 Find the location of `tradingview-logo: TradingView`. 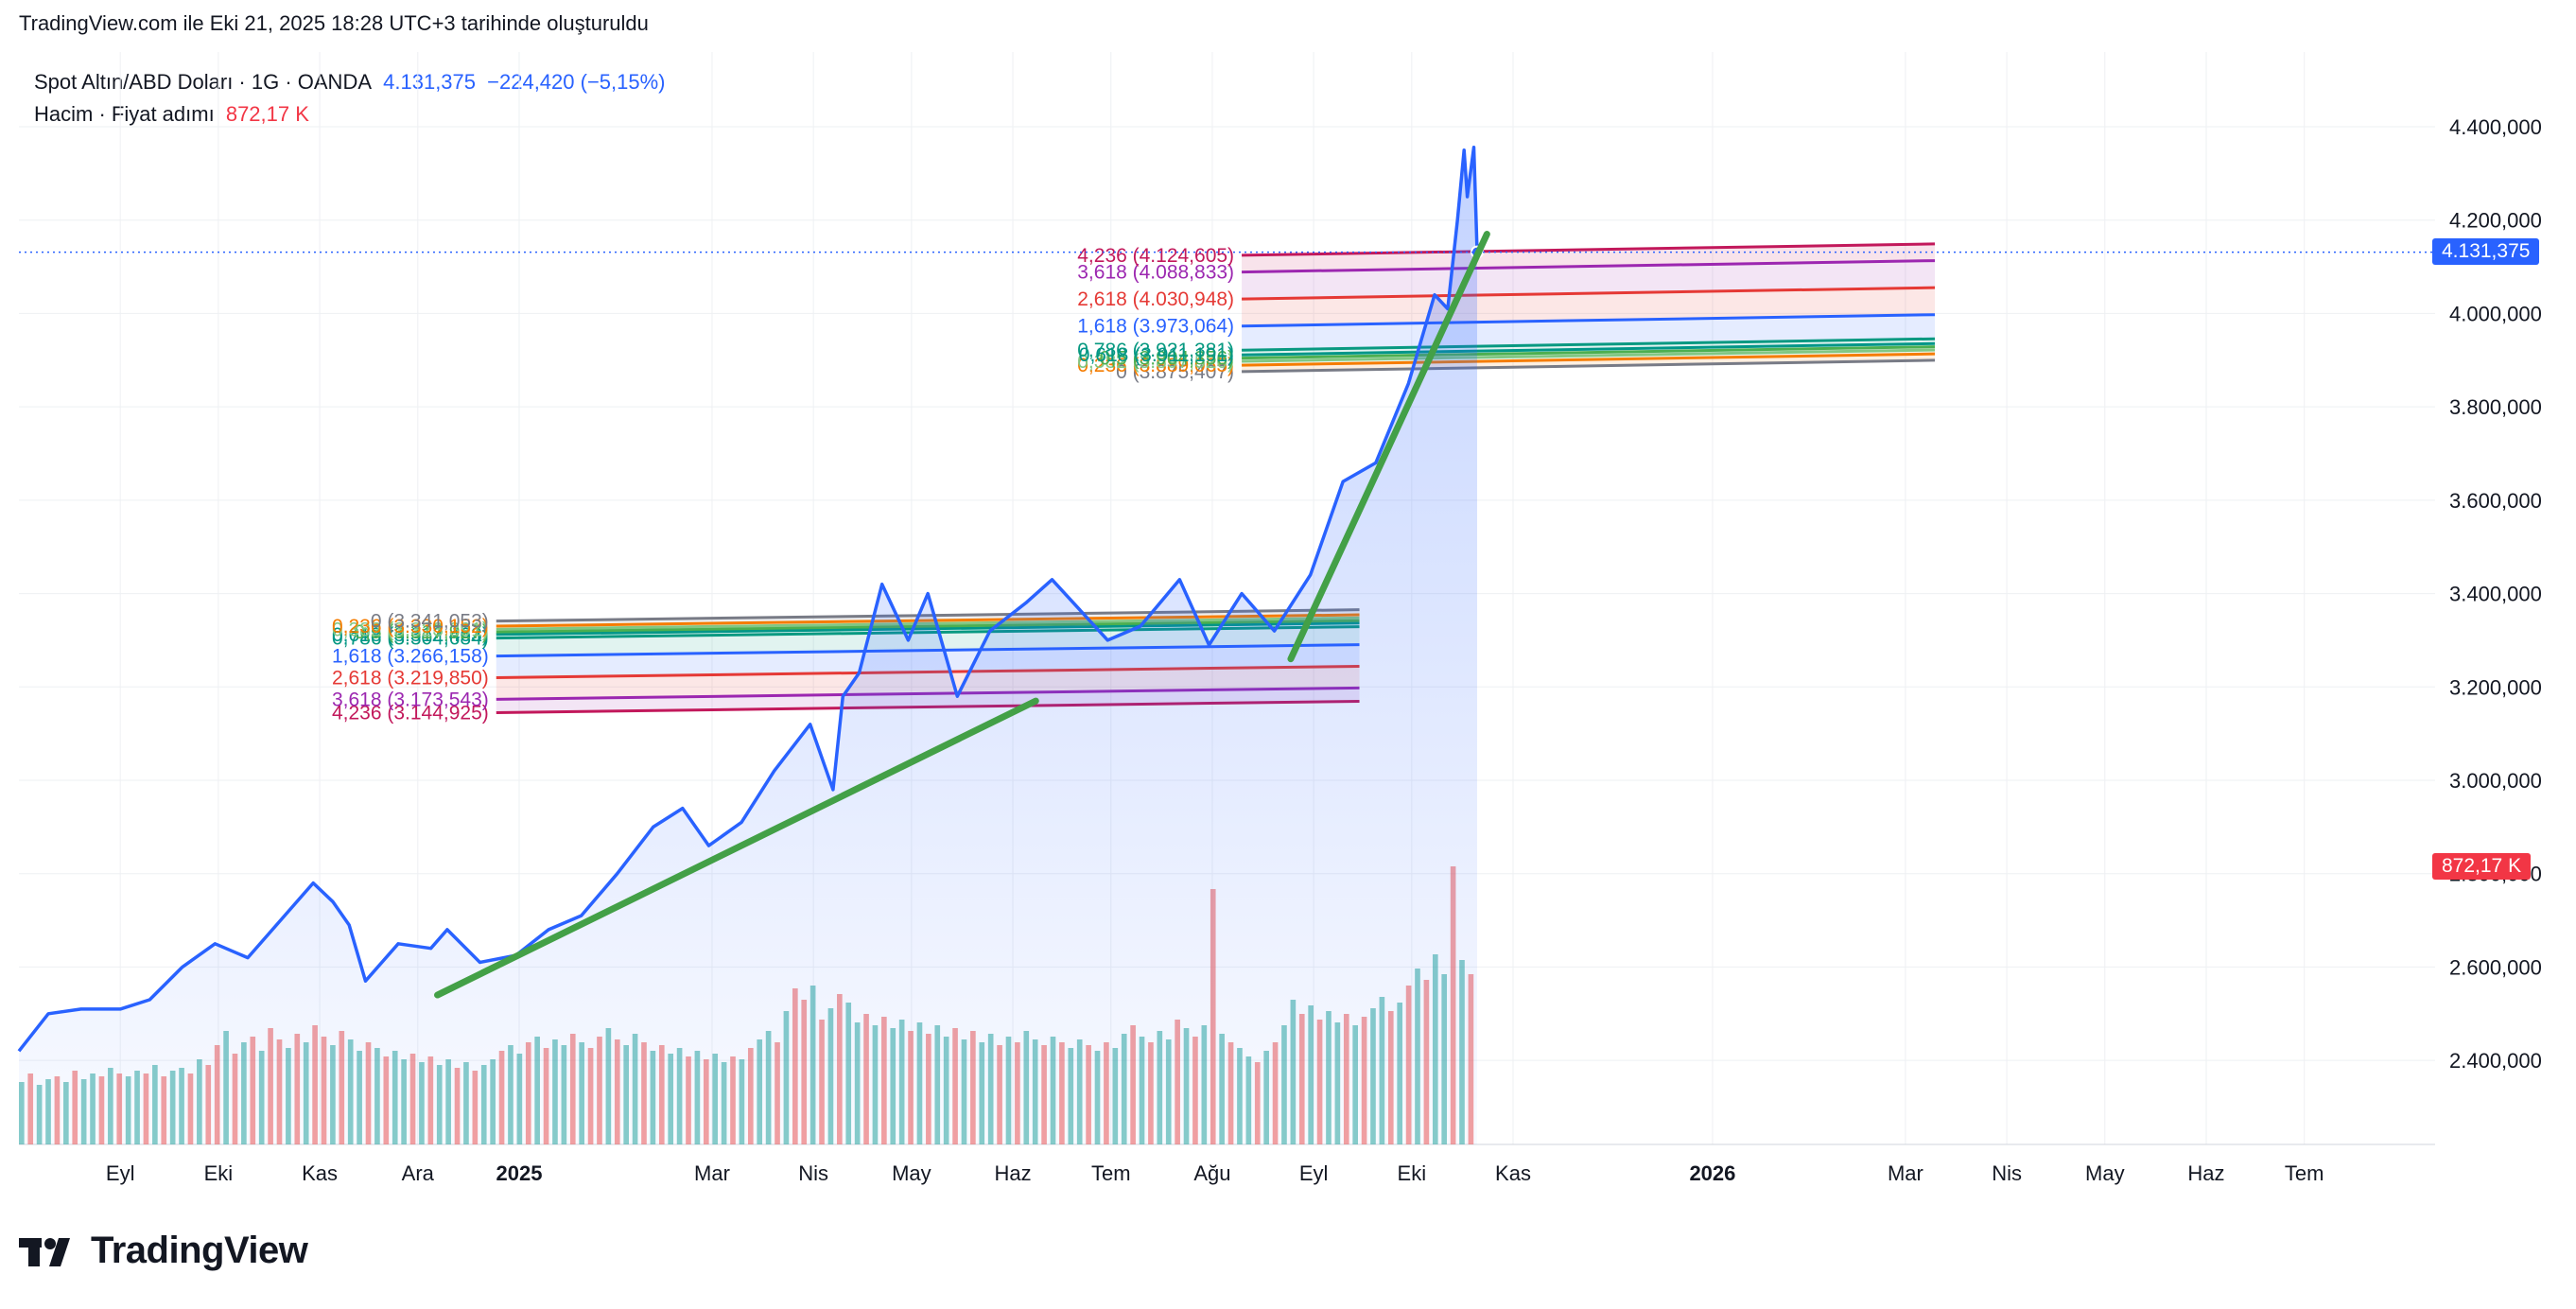

tradingview-logo: TradingView is located at coordinates (163, 1251).